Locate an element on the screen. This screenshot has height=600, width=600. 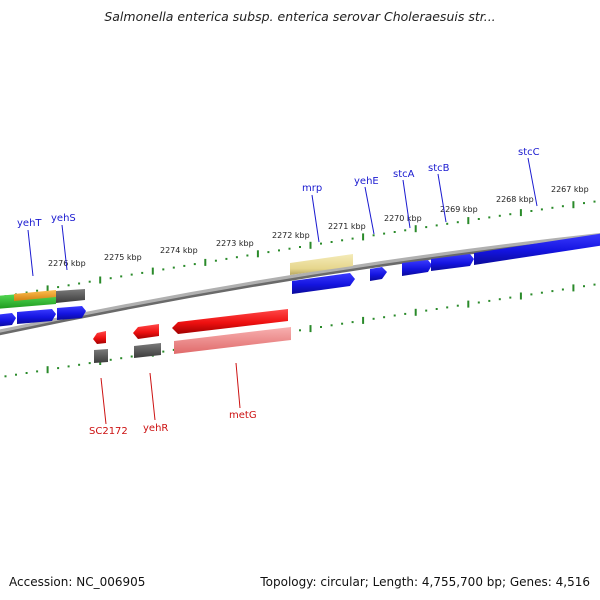
gene-label-yehS: yehS is located at coordinates (63, 218).